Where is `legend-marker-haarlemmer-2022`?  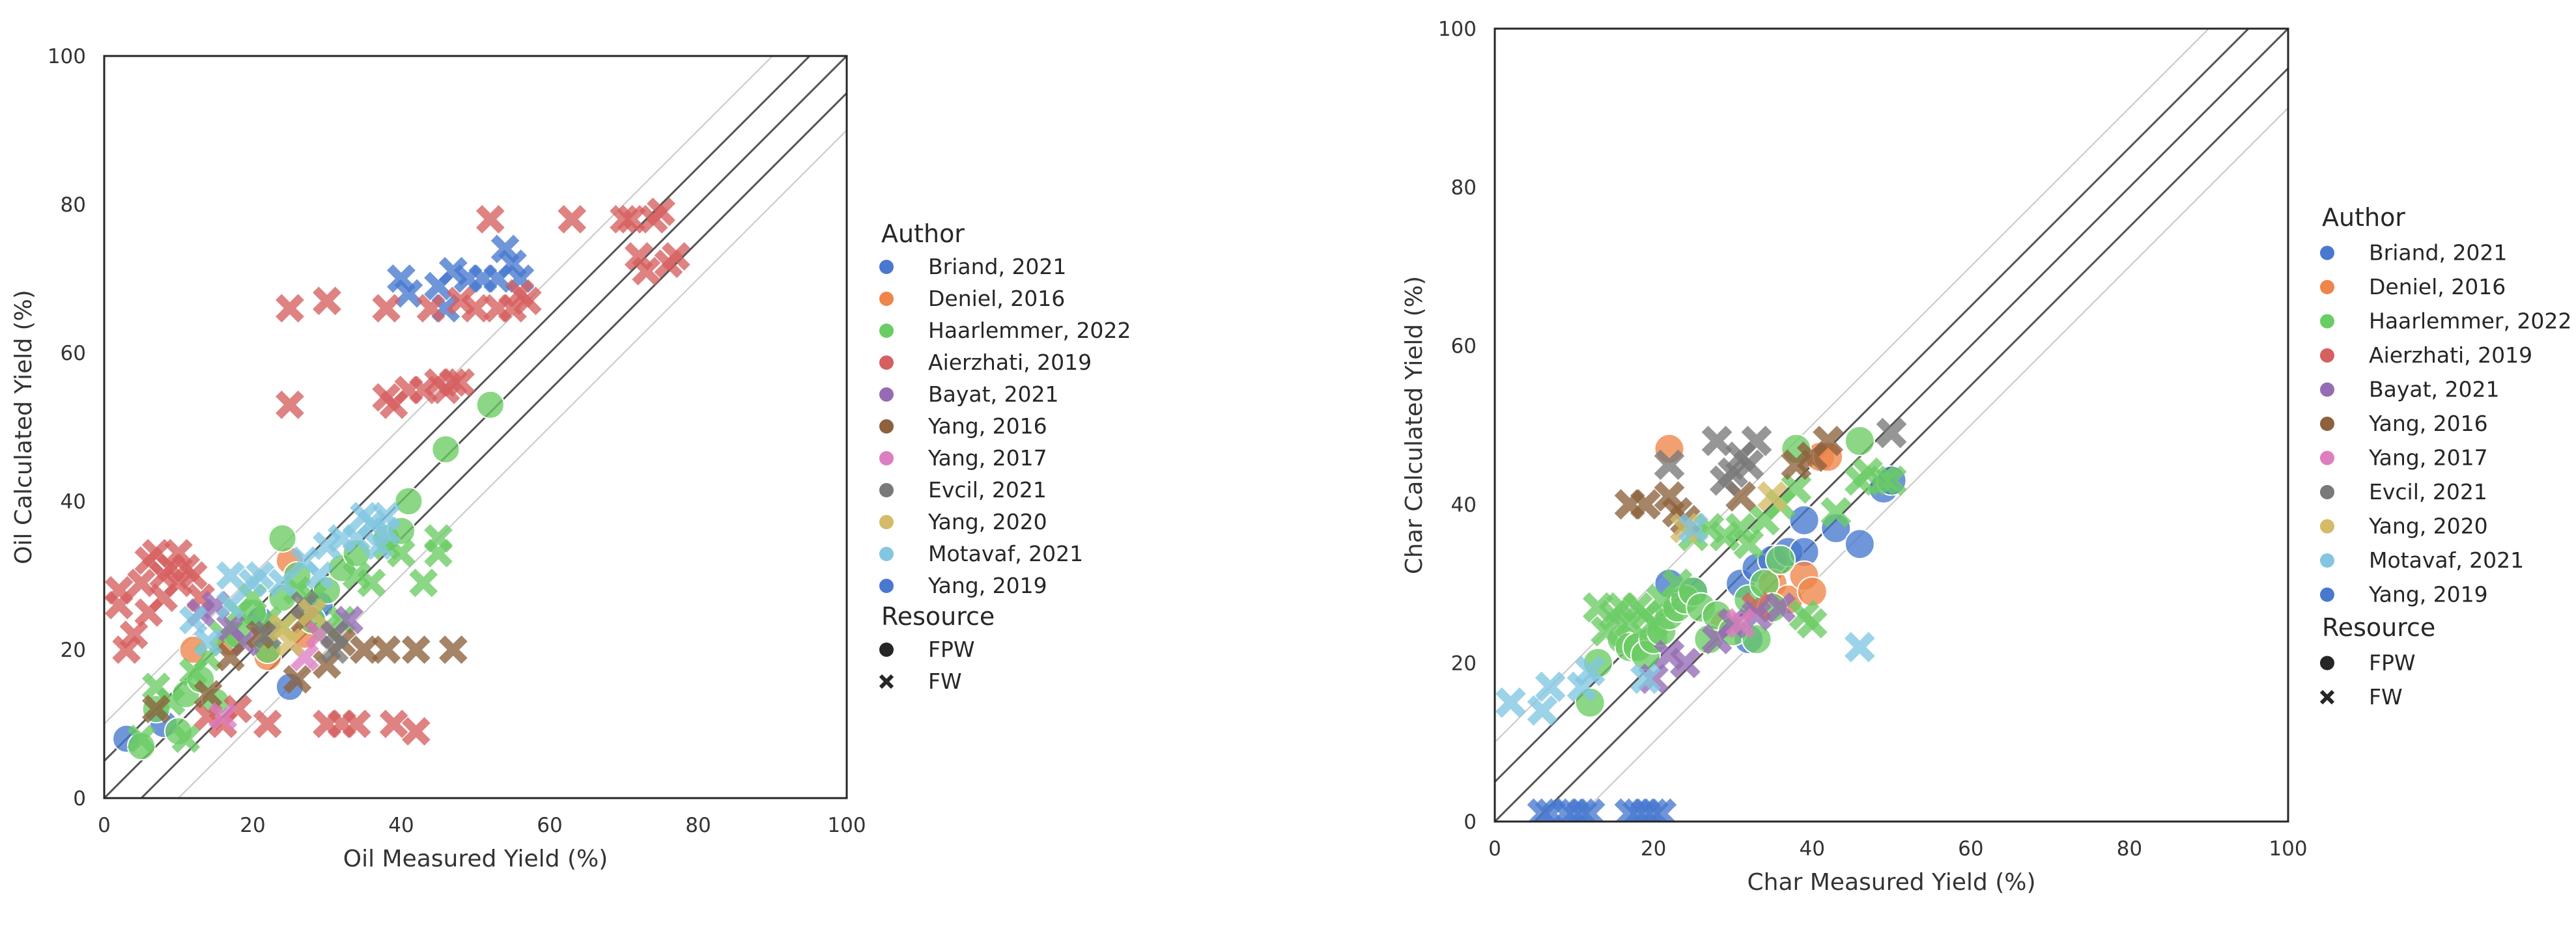 legend-marker-haarlemmer-2022 is located at coordinates (2327, 321).